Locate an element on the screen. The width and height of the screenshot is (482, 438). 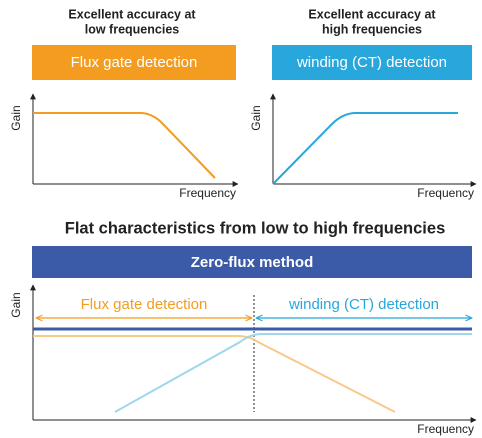
title-line: low frequencies is located at coordinates (132, 29).